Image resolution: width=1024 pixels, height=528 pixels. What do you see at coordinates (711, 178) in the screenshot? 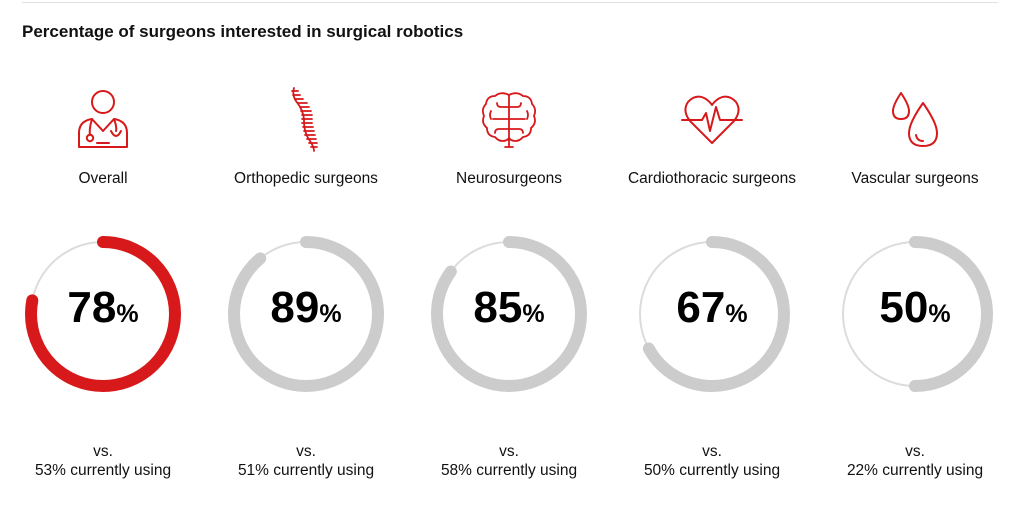
I see `category-label: Cardiothoracic surgeons` at bounding box center [711, 178].